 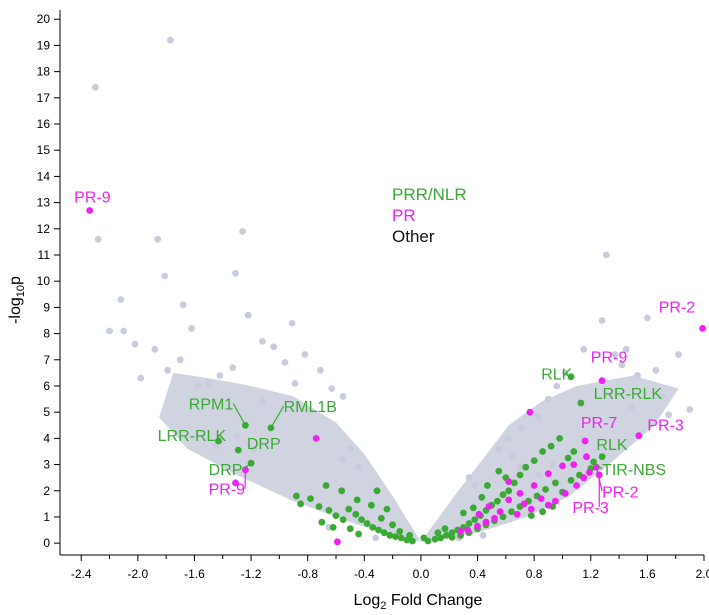 What do you see at coordinates (599, 423) in the screenshot?
I see `annotation-label: PR-7` at bounding box center [599, 423].